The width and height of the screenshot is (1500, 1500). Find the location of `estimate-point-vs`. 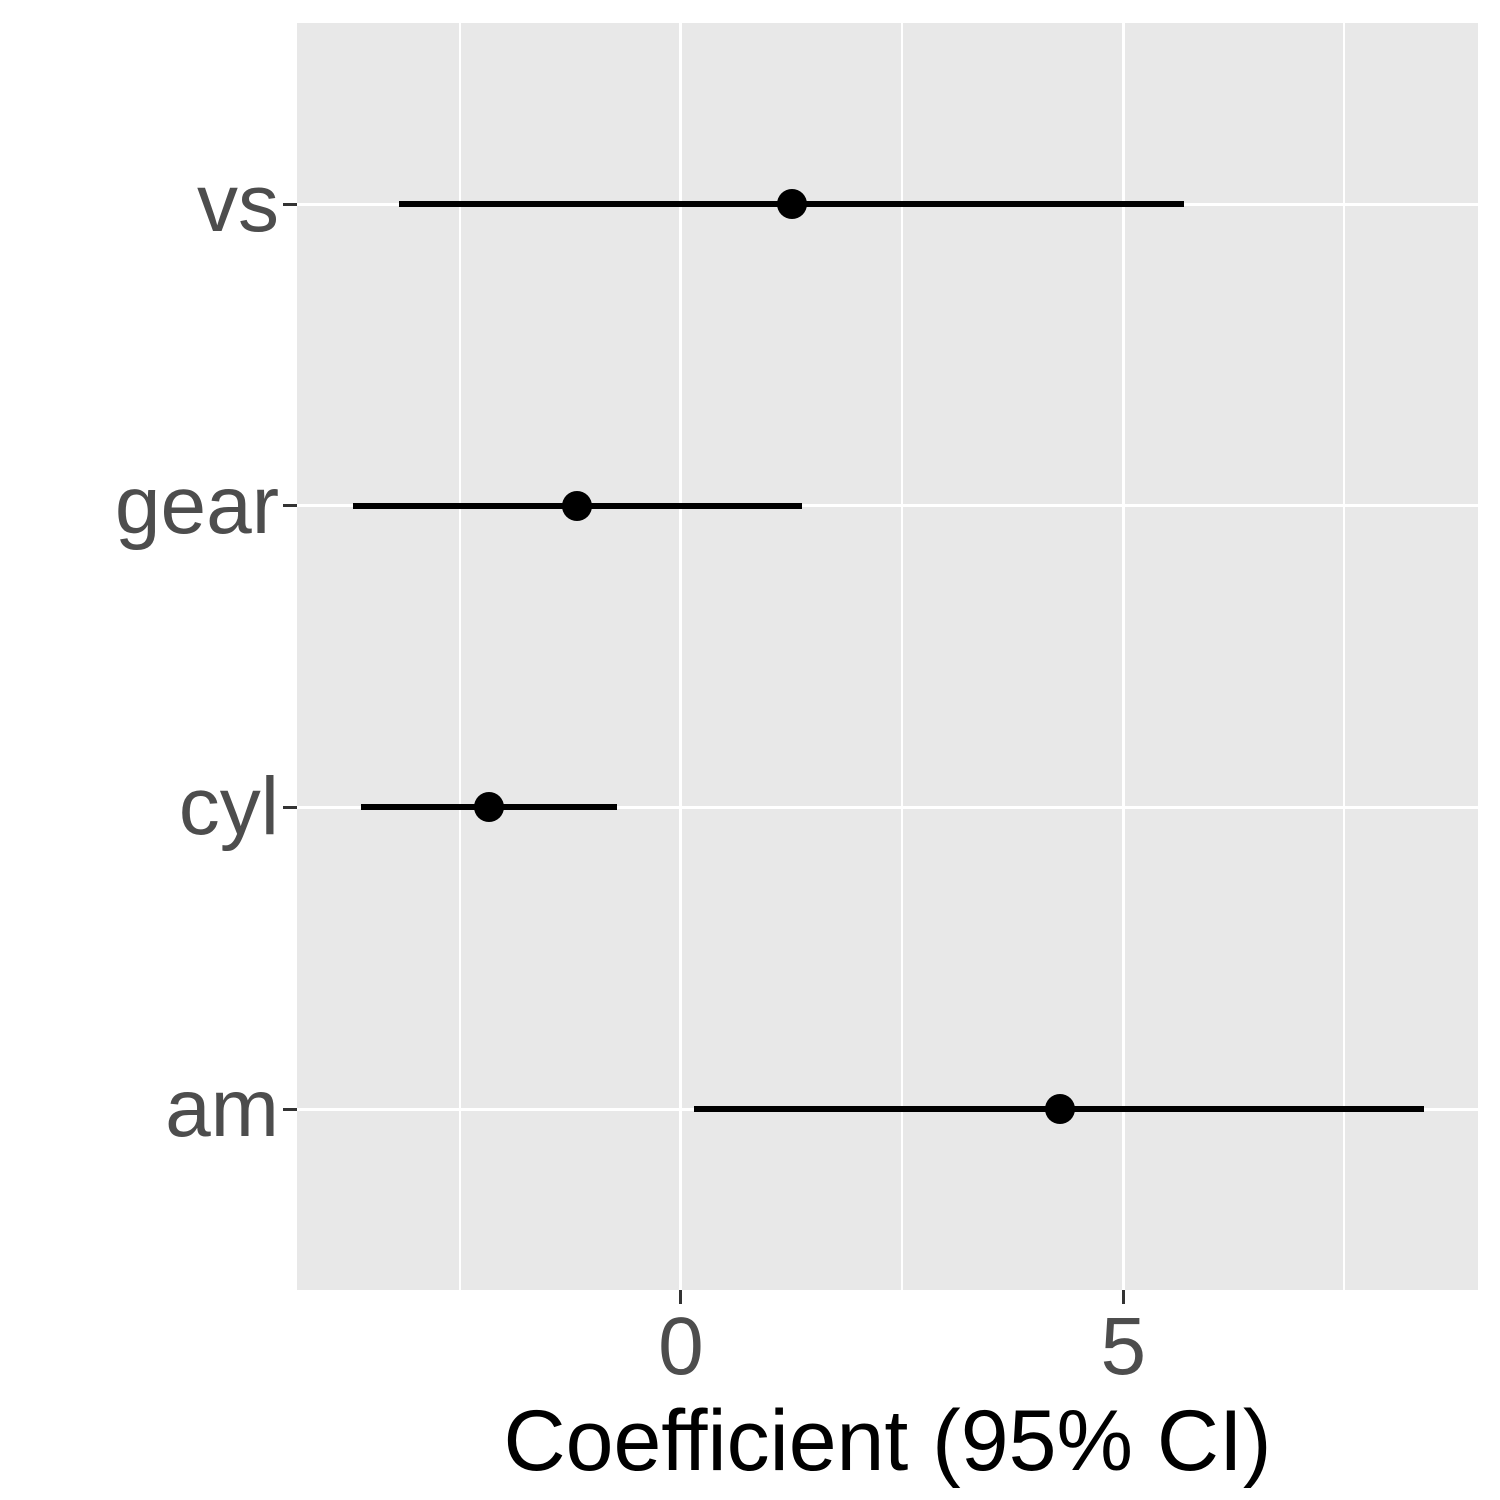

estimate-point-vs is located at coordinates (791, 204).